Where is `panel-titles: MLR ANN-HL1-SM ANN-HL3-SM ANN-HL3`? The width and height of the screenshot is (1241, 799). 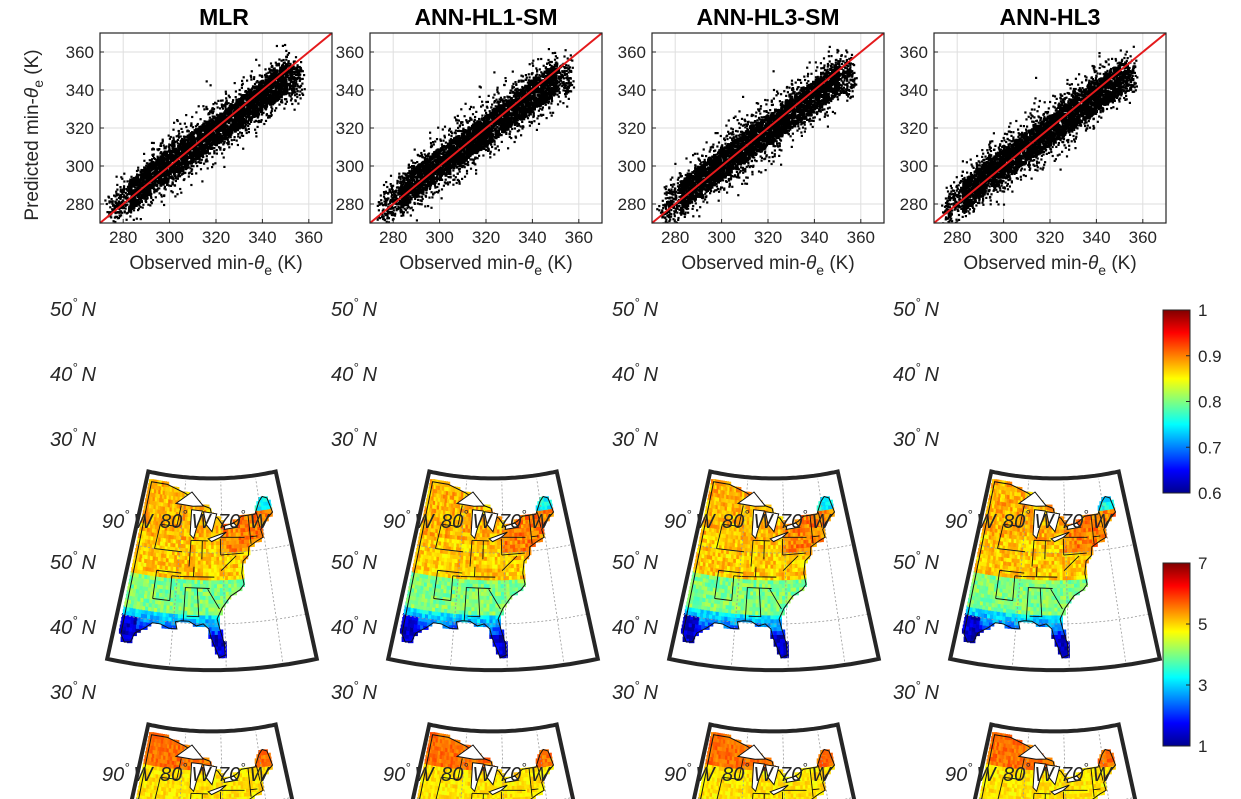 panel-titles: MLR ANN-HL1-SM ANN-HL3-SM ANN-HL3 is located at coordinates (649, 17).